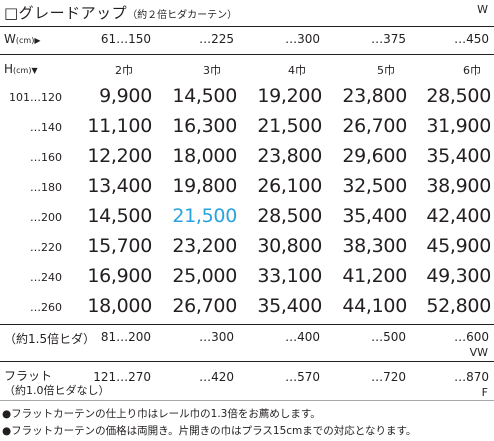 This screenshot has height=441, width=494. What do you see at coordinates (46, 127) in the screenshot?
I see `height-range-2: …140` at bounding box center [46, 127].